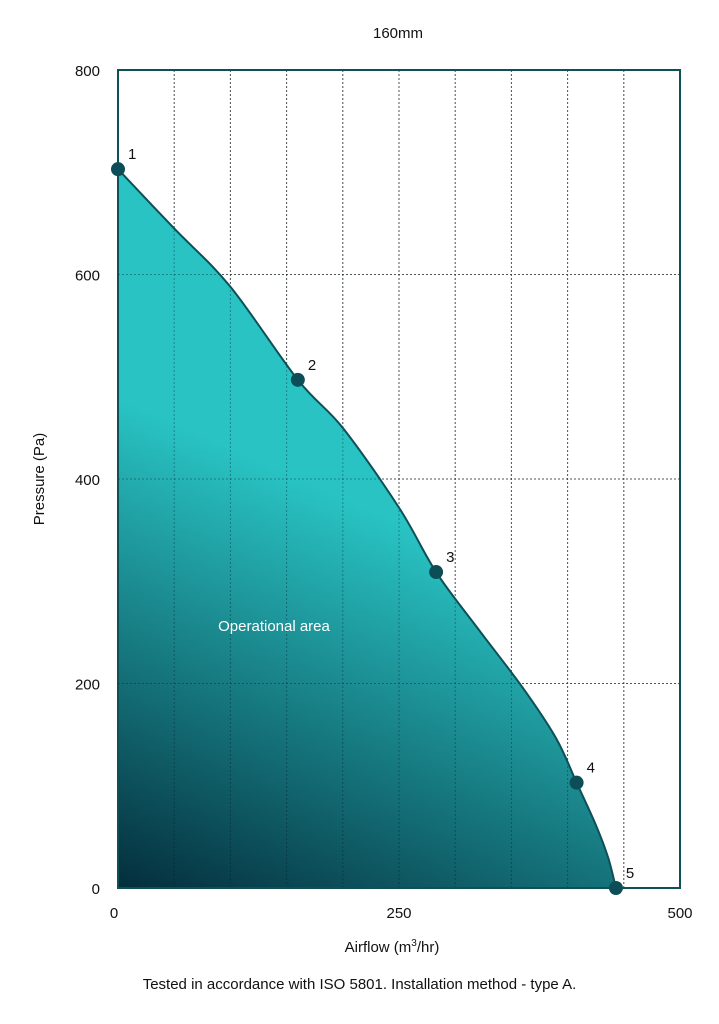 This screenshot has height=1024, width=719. What do you see at coordinates (428, 947) in the screenshot?
I see `x-axis-label-suffix: /hr)` at bounding box center [428, 947].